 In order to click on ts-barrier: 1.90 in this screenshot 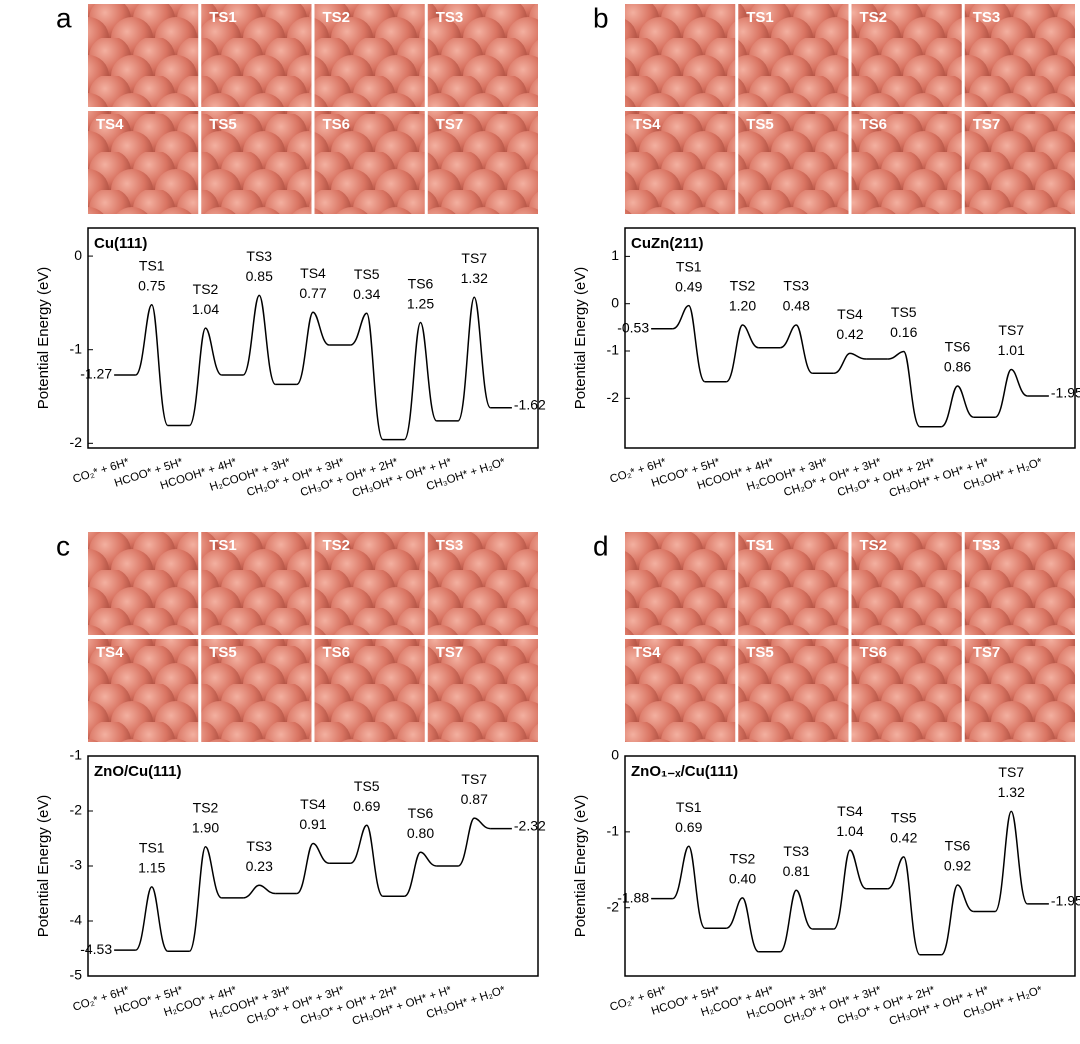, I will do `click(205, 827)`.